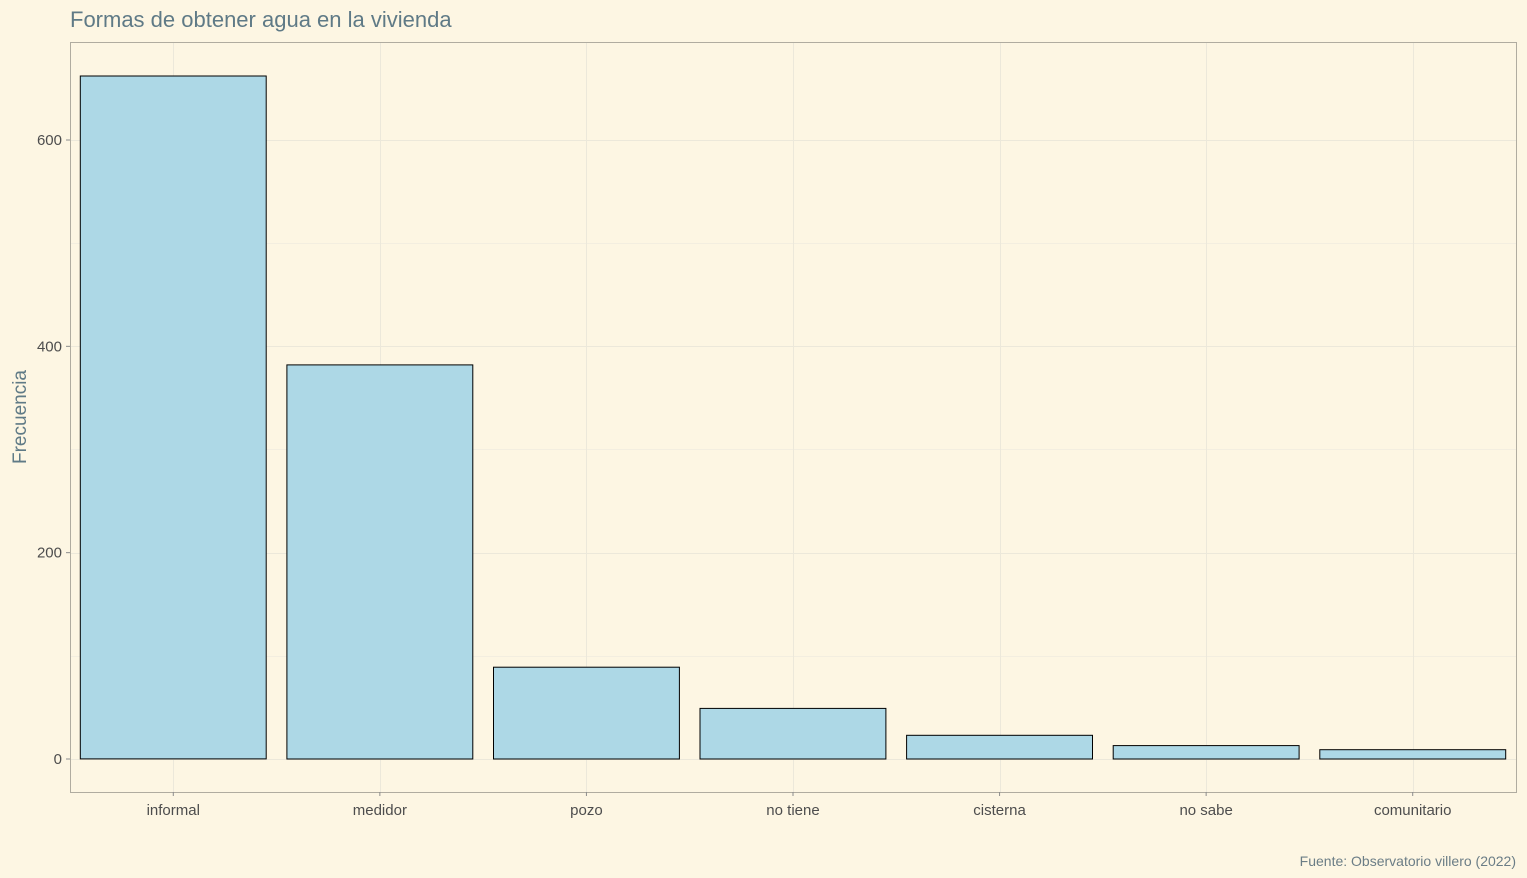 Image resolution: width=1527 pixels, height=878 pixels. I want to click on y-tick-label: 200, so click(49, 553).